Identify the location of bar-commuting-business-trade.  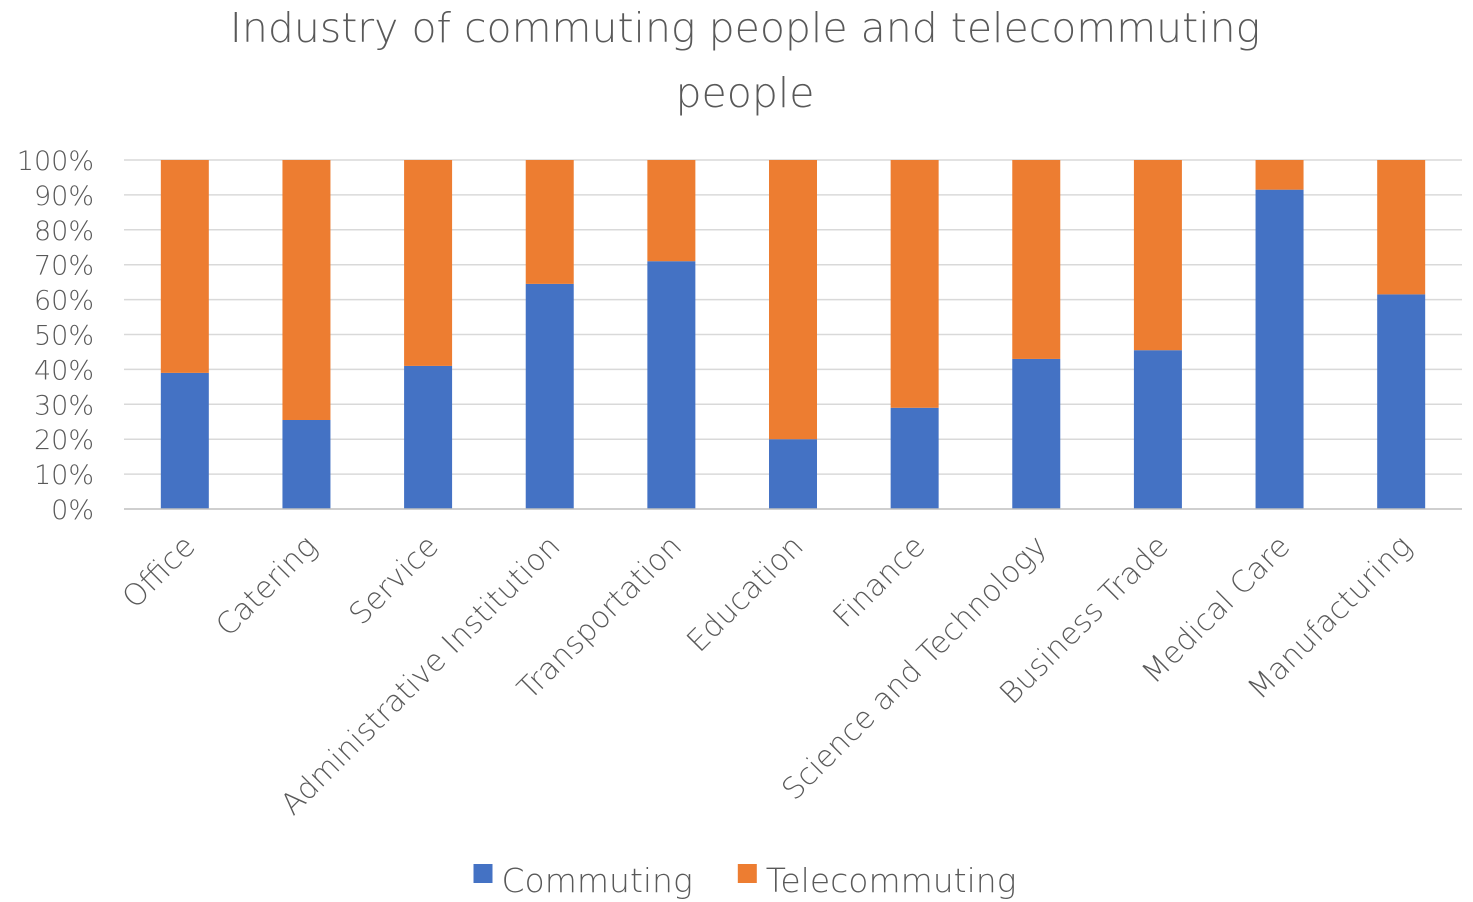
(1157, 429).